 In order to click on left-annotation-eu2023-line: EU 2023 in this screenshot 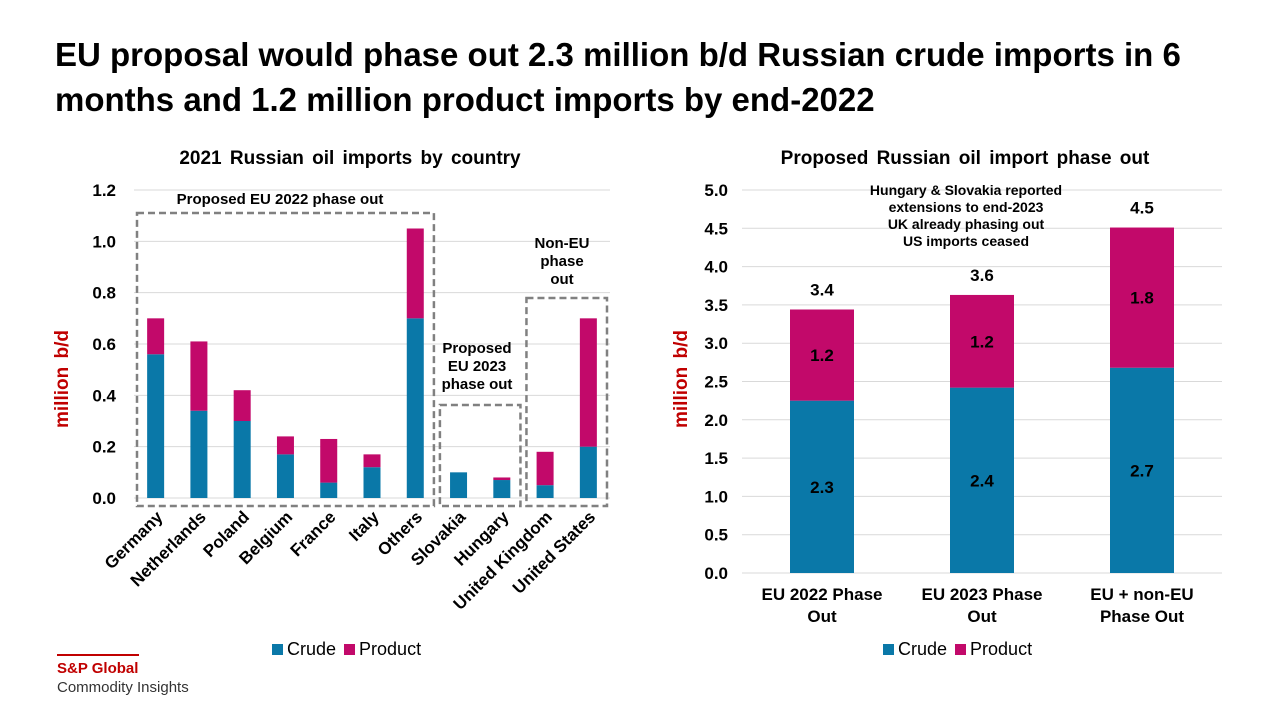, I will do `click(477, 366)`.